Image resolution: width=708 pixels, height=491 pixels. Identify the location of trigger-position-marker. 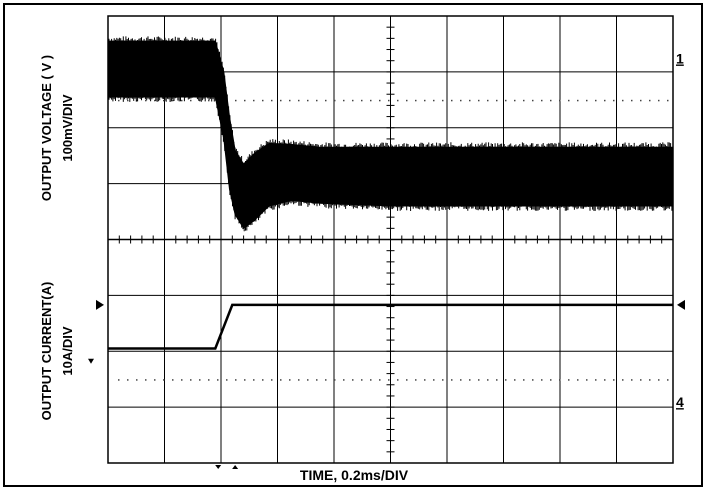
(218, 467).